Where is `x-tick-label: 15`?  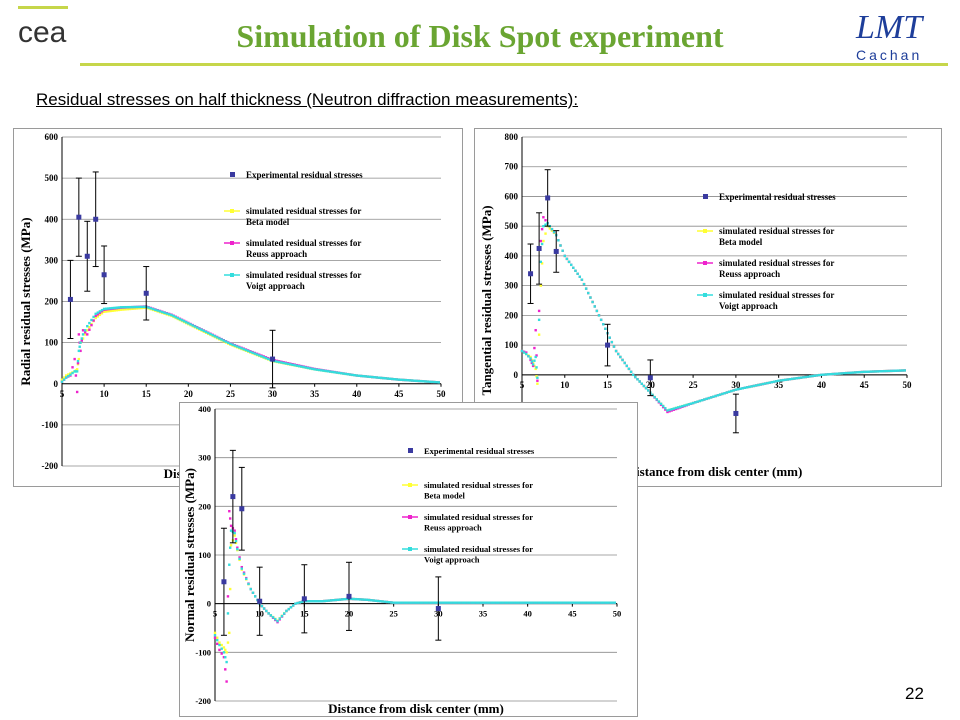
x-tick-label: 15 is located at coordinates (147, 394).